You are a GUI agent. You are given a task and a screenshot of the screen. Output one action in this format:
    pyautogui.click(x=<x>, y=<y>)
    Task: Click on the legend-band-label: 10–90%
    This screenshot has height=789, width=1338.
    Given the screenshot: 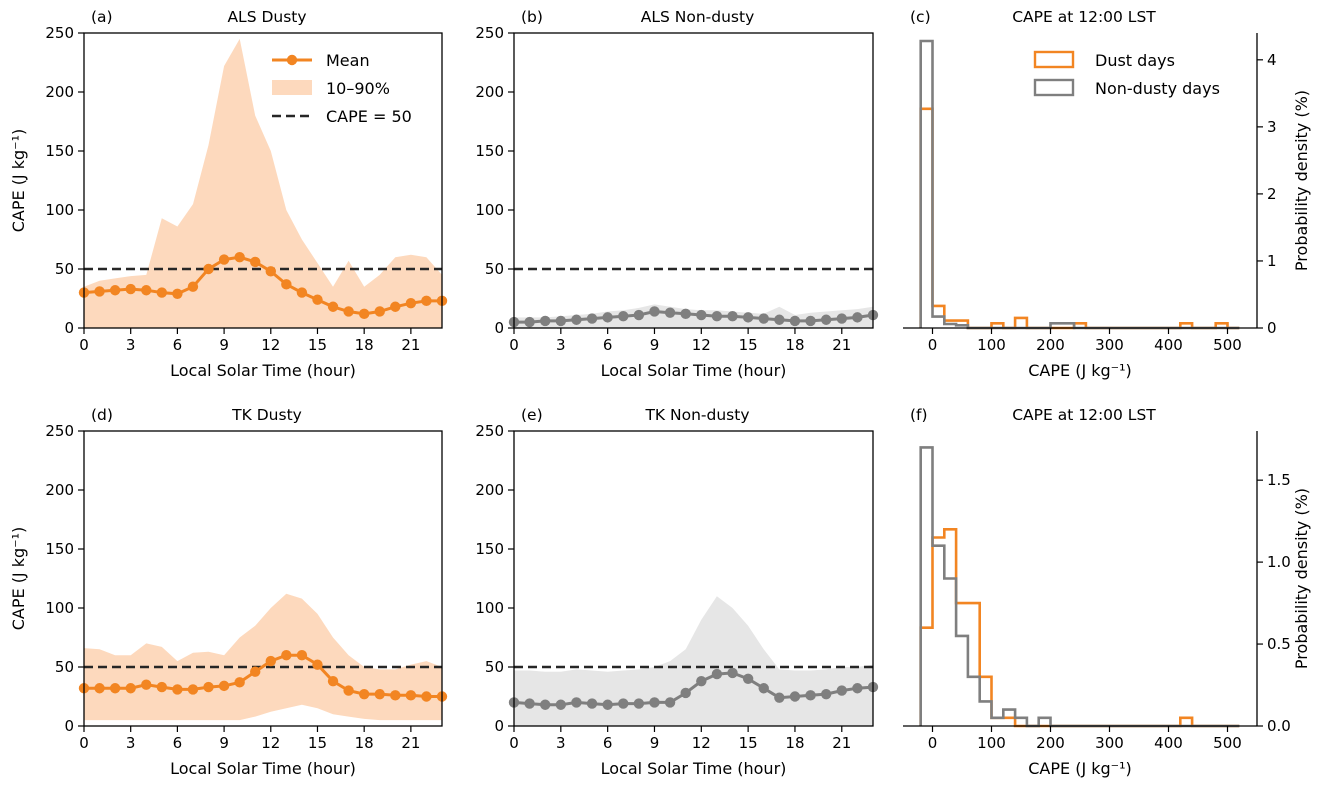 What is the action you would take?
    pyautogui.click(x=358, y=88)
    